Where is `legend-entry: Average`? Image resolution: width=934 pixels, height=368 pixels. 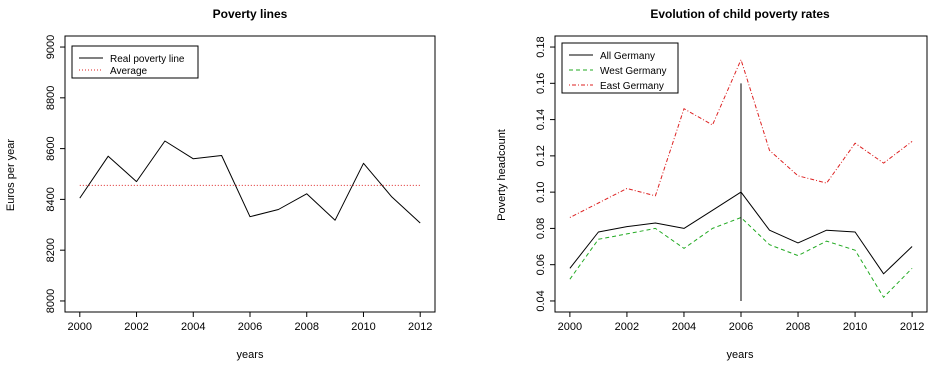
legend-entry: Average is located at coordinates (129, 71).